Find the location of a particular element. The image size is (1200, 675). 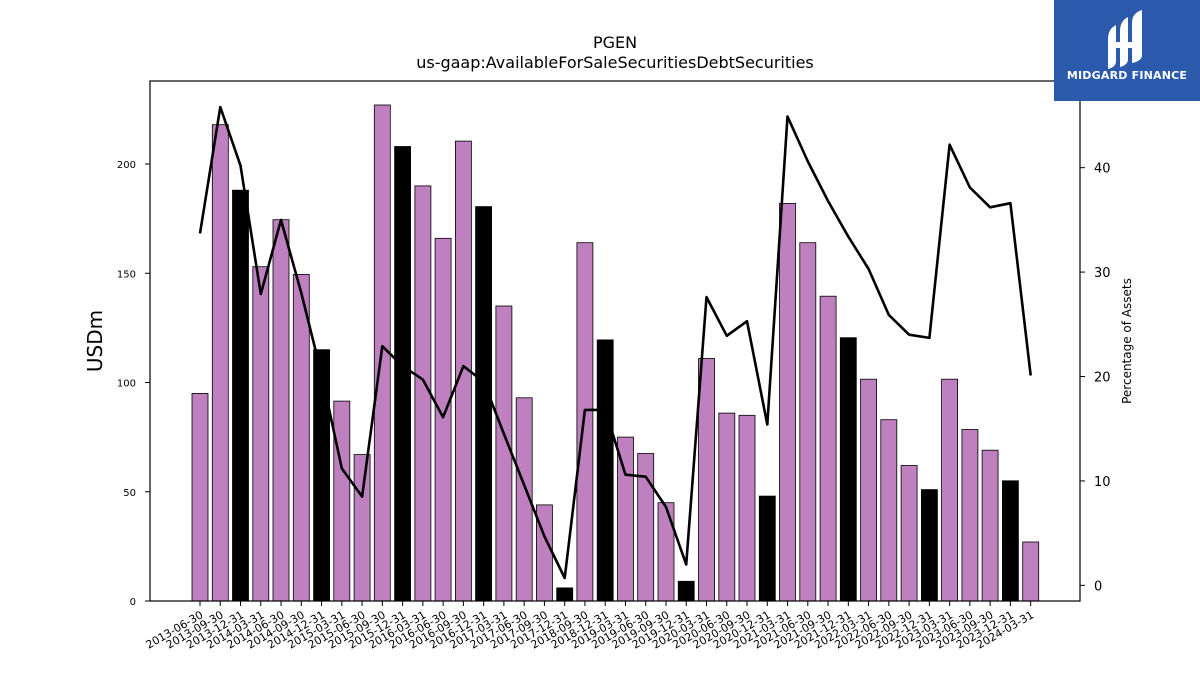

y2-tick-label: 0 is located at coordinates (1098, 586).